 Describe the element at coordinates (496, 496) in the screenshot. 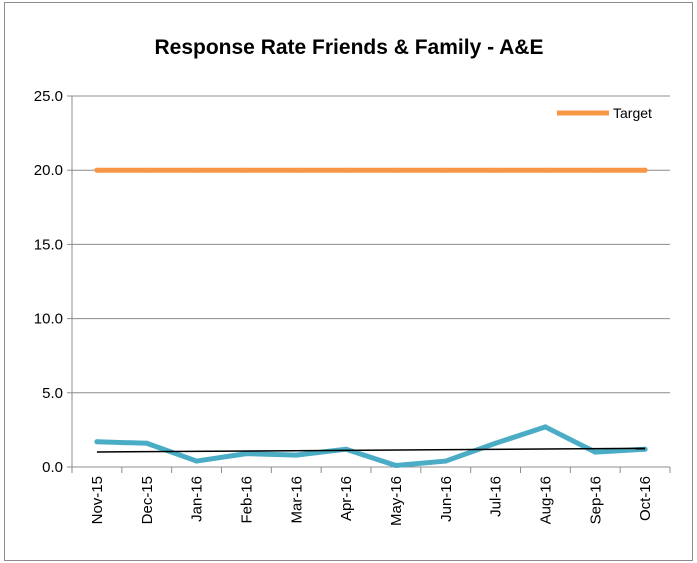

I see `x-tick-label: Jul-16` at that location.